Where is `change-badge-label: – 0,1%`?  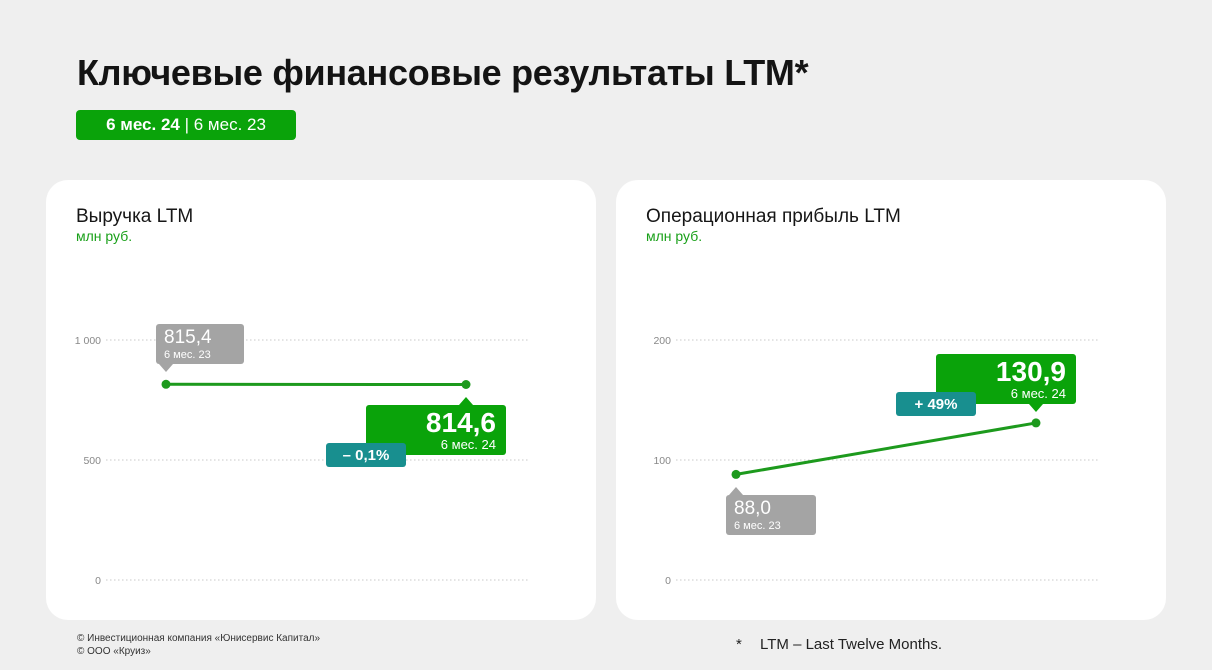 change-badge-label: – 0,1% is located at coordinates (366, 455).